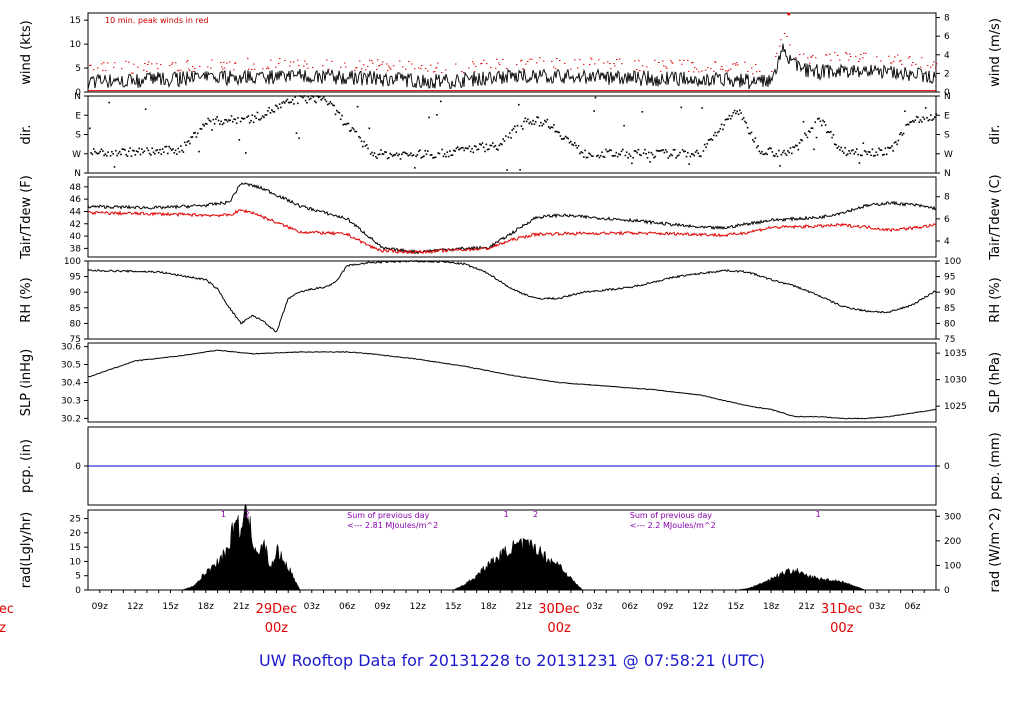 Image resolution: width=1024 pixels, height=704 pixels. Describe the element at coordinates (26, 550) in the screenshot. I see `y-axis-label-left: rad(Lgly/hr)` at that location.